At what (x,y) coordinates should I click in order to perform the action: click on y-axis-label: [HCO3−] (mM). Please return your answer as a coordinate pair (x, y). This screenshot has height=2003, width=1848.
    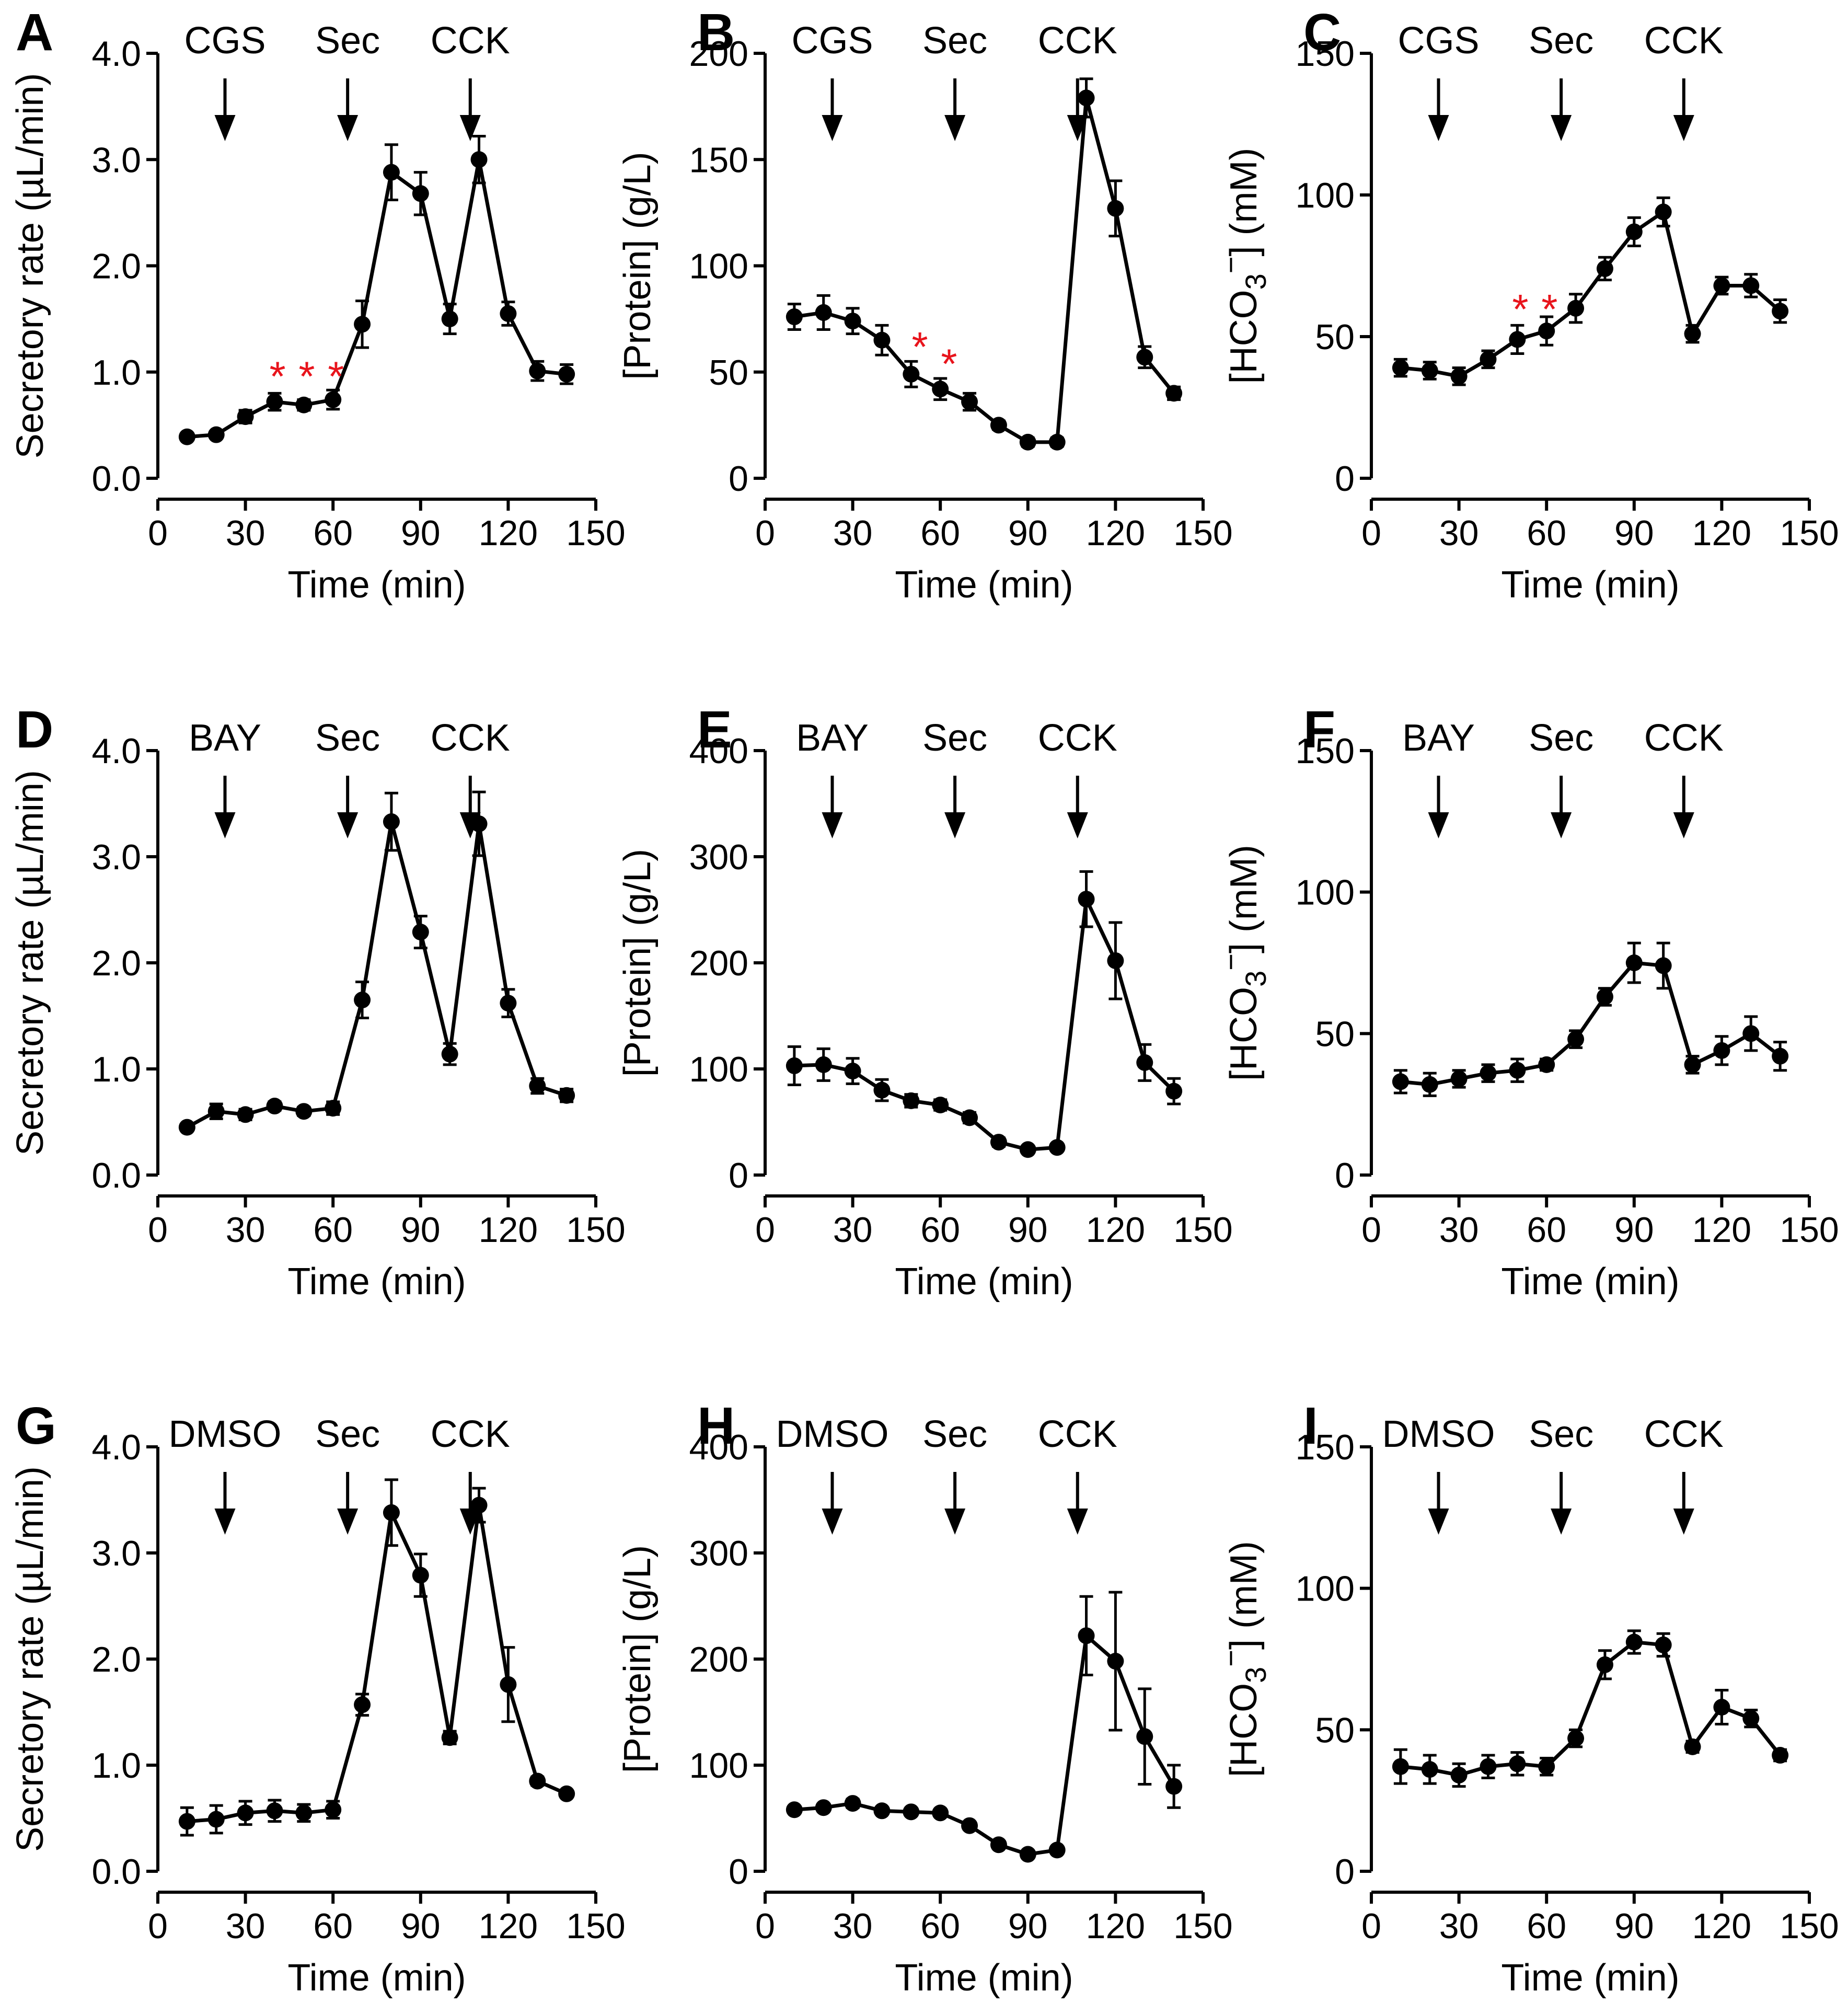
    Looking at the image, I should click on (1243, 1659).